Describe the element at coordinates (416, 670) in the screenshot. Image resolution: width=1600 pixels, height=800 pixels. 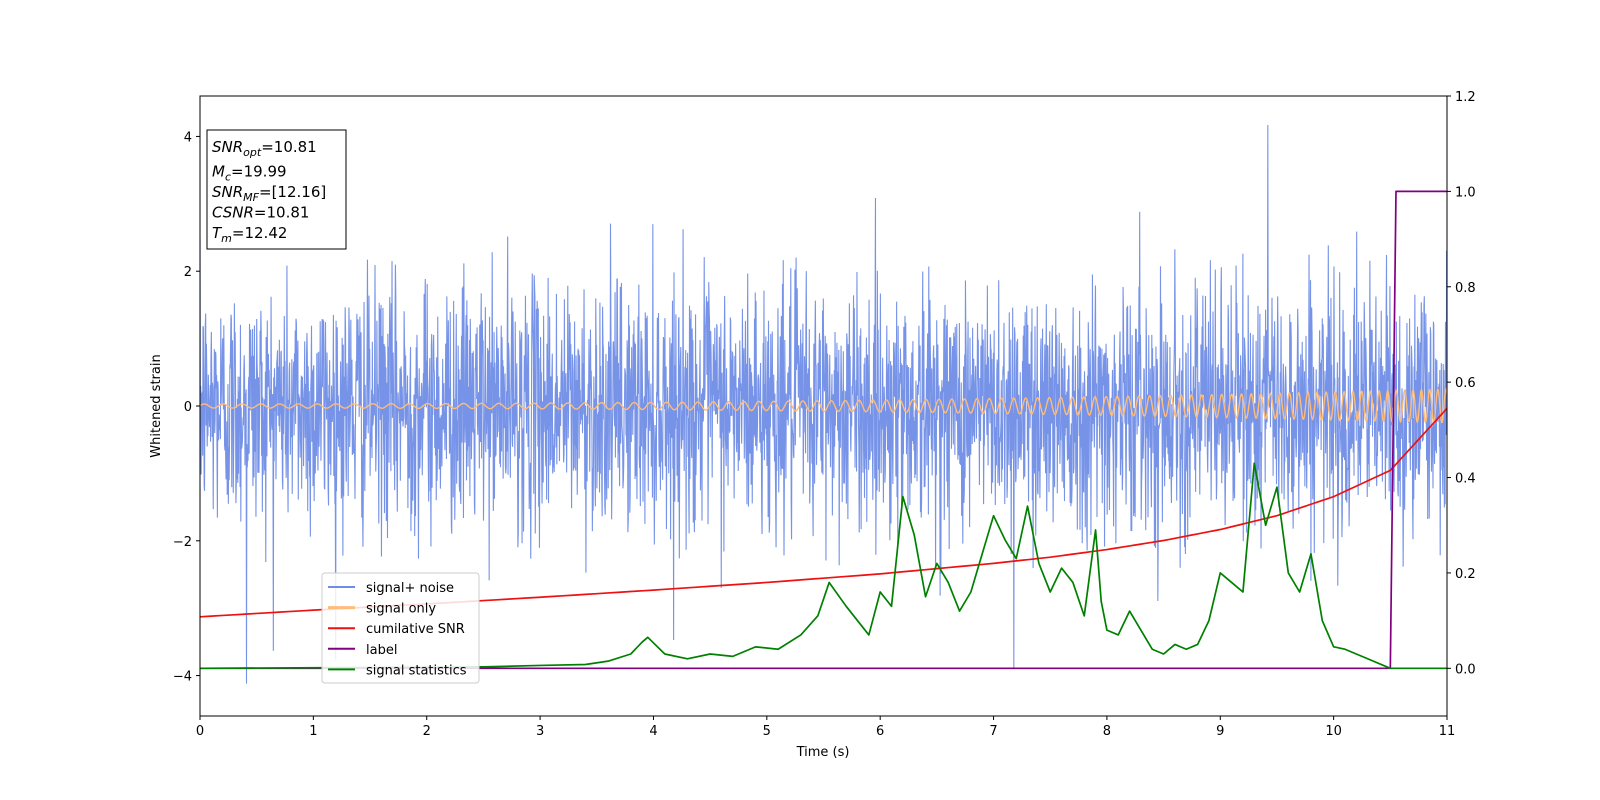
I see `legend-entry: signal statistics` at that location.